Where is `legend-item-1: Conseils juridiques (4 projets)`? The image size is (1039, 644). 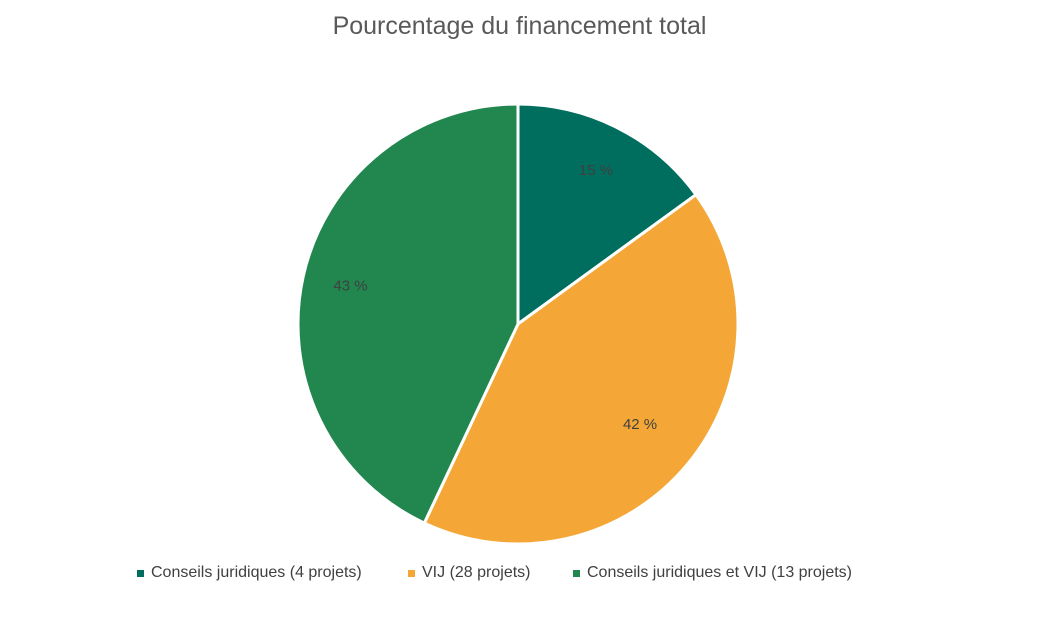
legend-item-1: Conseils juridiques (4 projets) is located at coordinates (249, 573).